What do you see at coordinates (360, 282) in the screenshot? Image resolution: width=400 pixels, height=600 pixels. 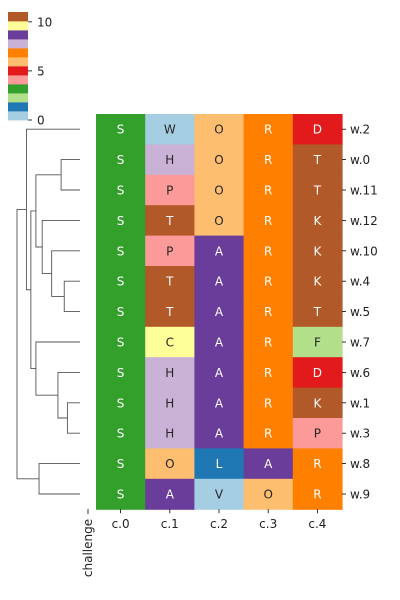 I see `row-label: w.4` at bounding box center [360, 282].